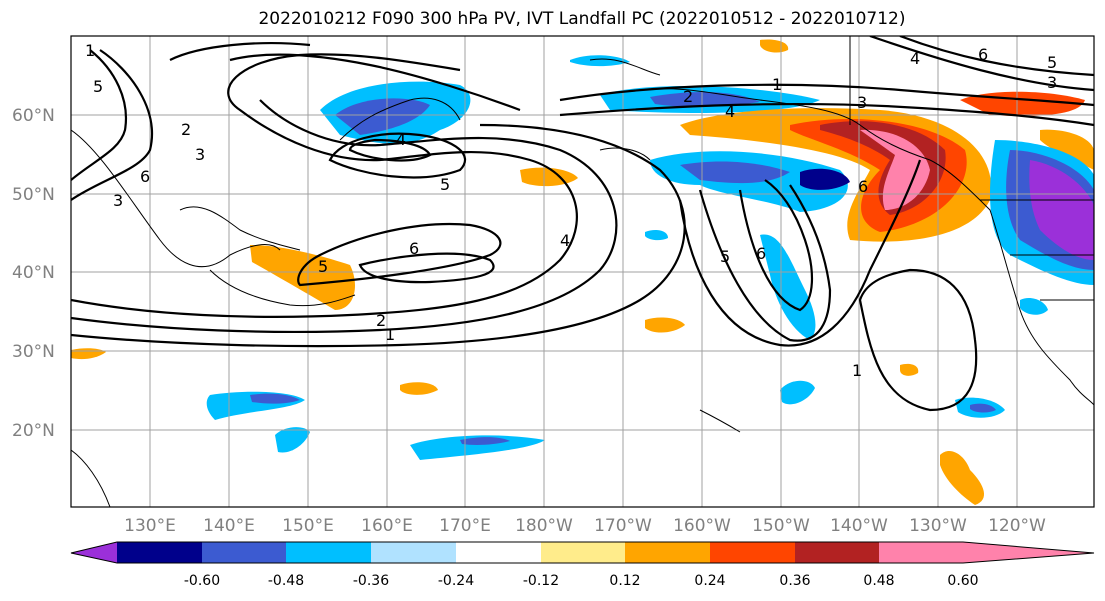 The image size is (1105, 601). Describe the element at coordinates (709, 581) in the screenshot. I see `colorbar-tick: 0.24` at that location.